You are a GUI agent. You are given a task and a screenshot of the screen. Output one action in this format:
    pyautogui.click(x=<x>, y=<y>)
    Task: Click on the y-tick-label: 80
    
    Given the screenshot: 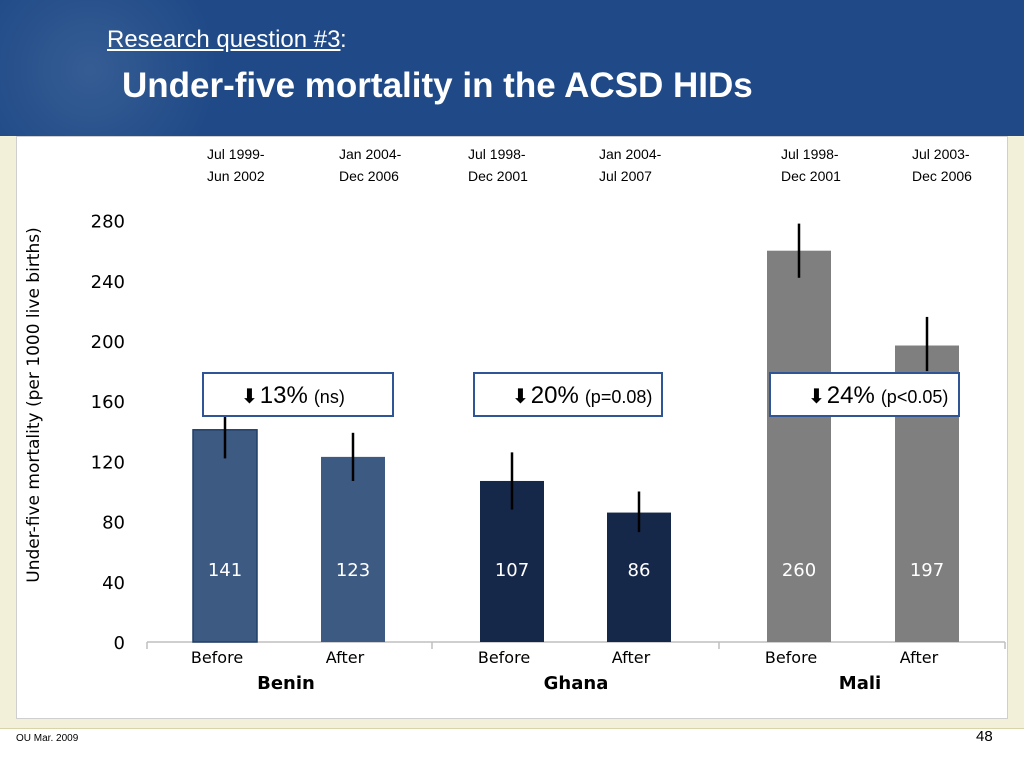 What is the action you would take?
    pyautogui.click(x=113, y=523)
    